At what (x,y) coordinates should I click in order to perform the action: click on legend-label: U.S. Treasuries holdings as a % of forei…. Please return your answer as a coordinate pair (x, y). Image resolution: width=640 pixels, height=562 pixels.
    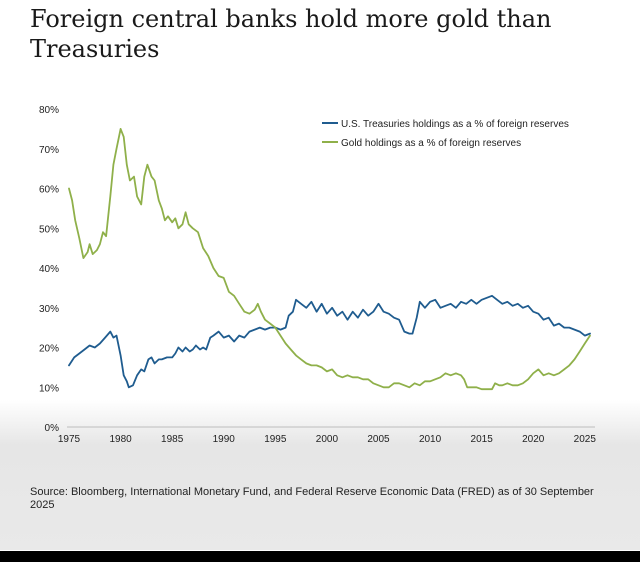
    Looking at the image, I should click on (455, 124).